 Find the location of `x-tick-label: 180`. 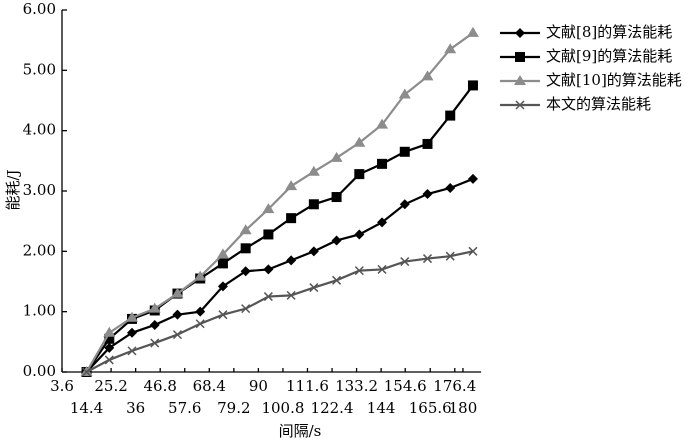

x-tick-label: 180 is located at coordinates (463, 408).